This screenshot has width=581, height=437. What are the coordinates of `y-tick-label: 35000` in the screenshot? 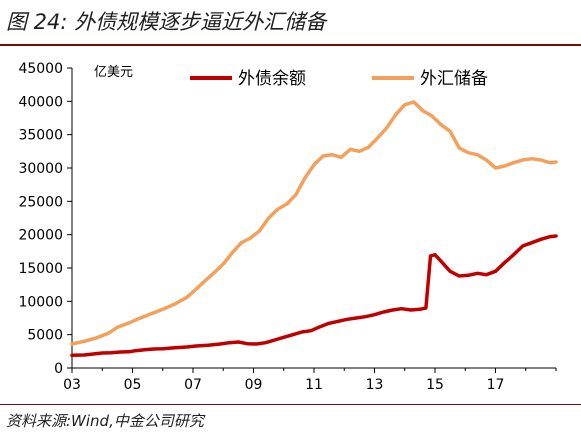 It's located at (40, 136).